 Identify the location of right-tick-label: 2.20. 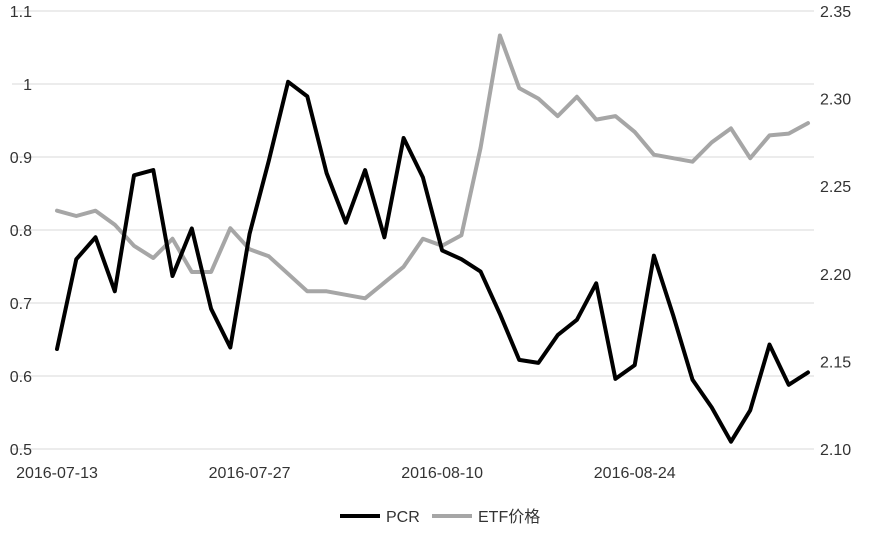
(835, 275).